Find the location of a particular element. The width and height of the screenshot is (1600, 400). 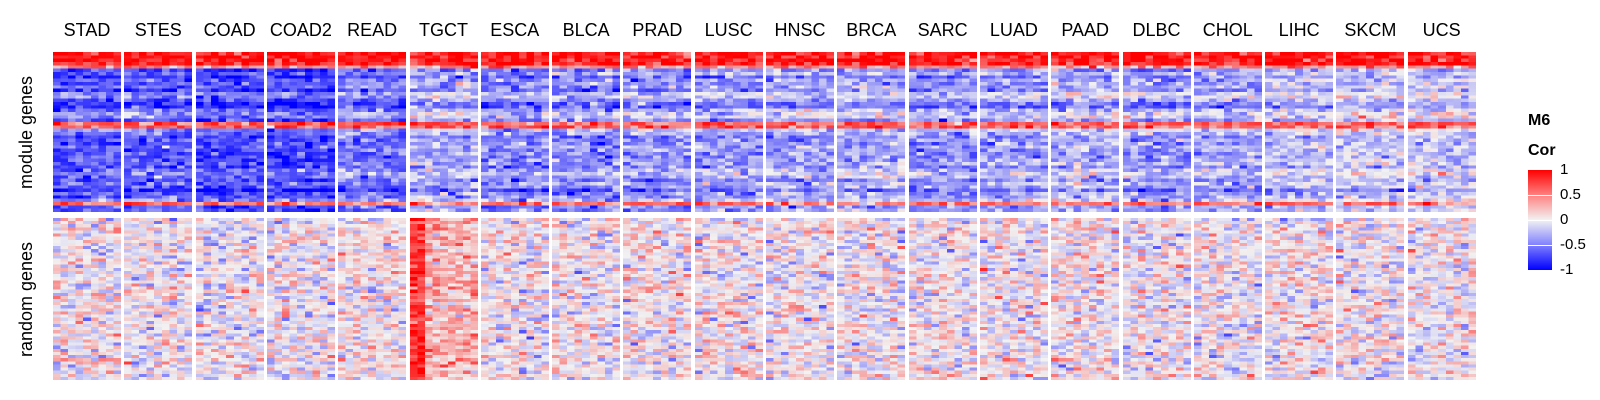

column-label-tgct: TGCT is located at coordinates (443, 30).